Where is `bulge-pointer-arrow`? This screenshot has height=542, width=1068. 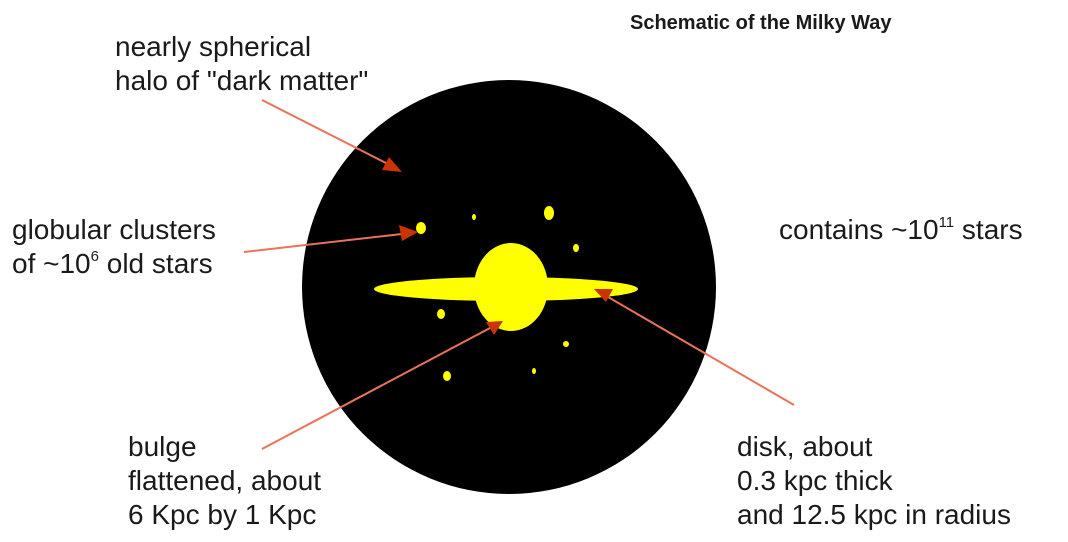 bulge-pointer-arrow is located at coordinates (382, 385).